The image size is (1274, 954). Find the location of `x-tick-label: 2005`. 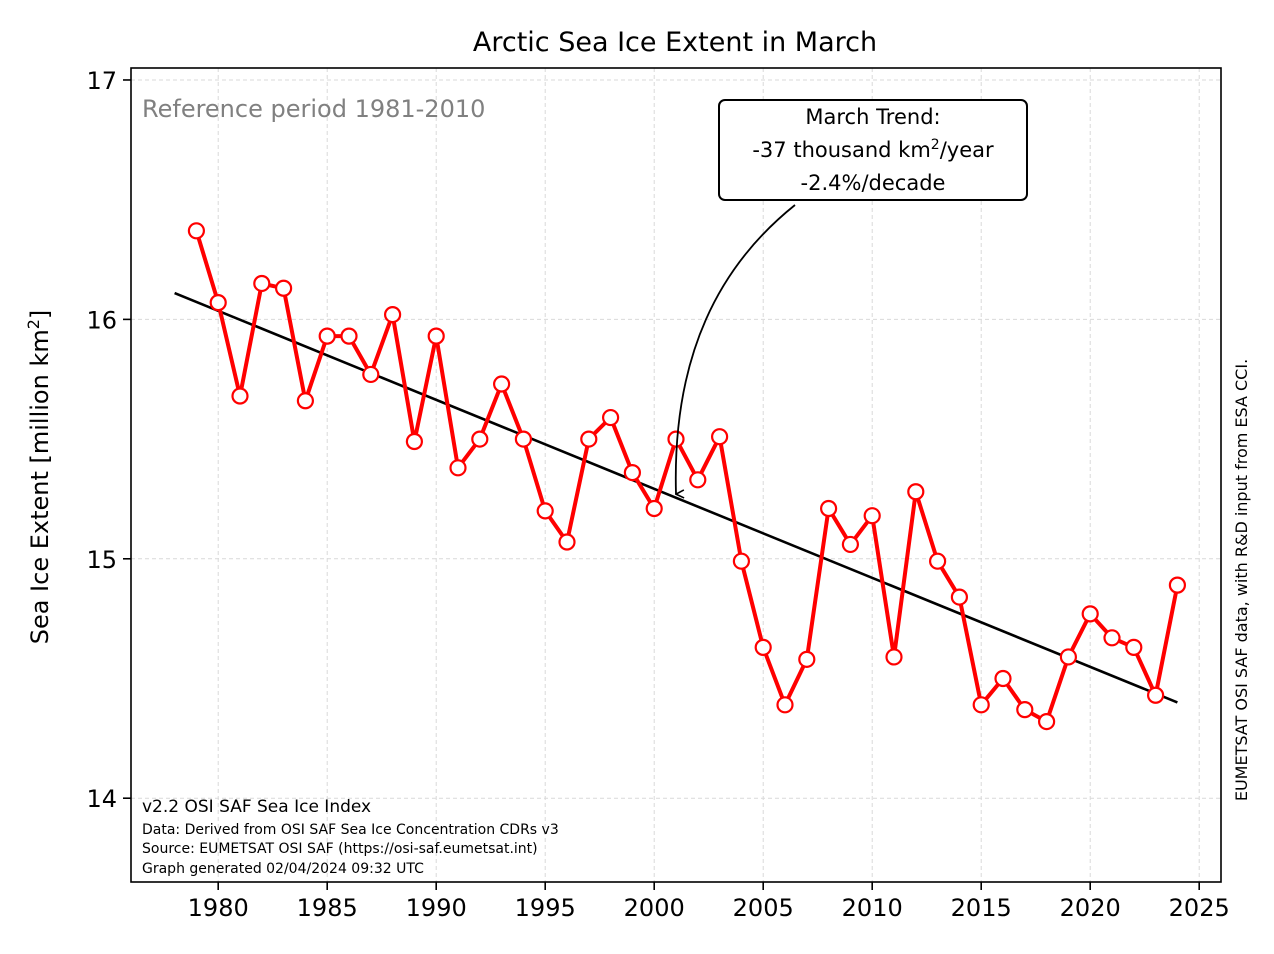

x-tick-label: 2005 is located at coordinates (763, 908).